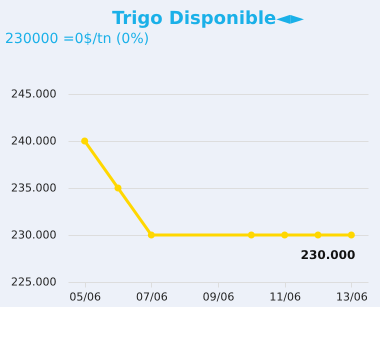 Image resolution: width=380 pixels, height=337 pixels. I want to click on y-tick-label: 245.000, so click(33, 94).